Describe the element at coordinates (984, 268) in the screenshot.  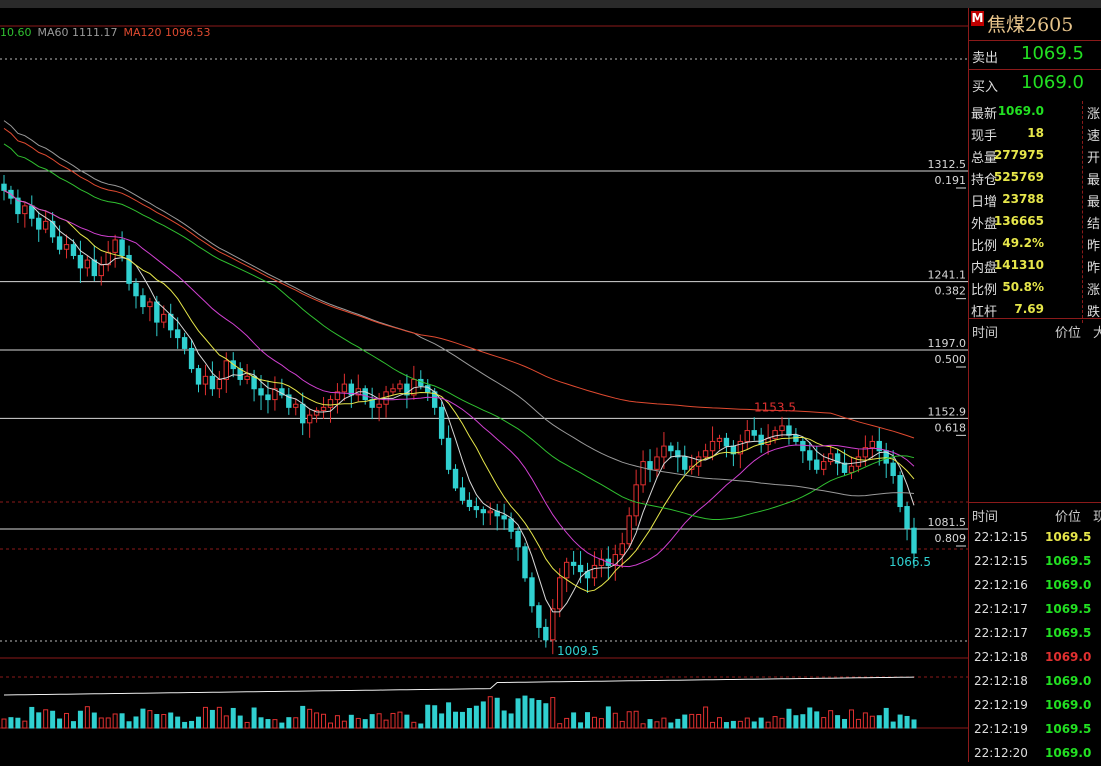
I see `stat-label: 内盘` at that location.